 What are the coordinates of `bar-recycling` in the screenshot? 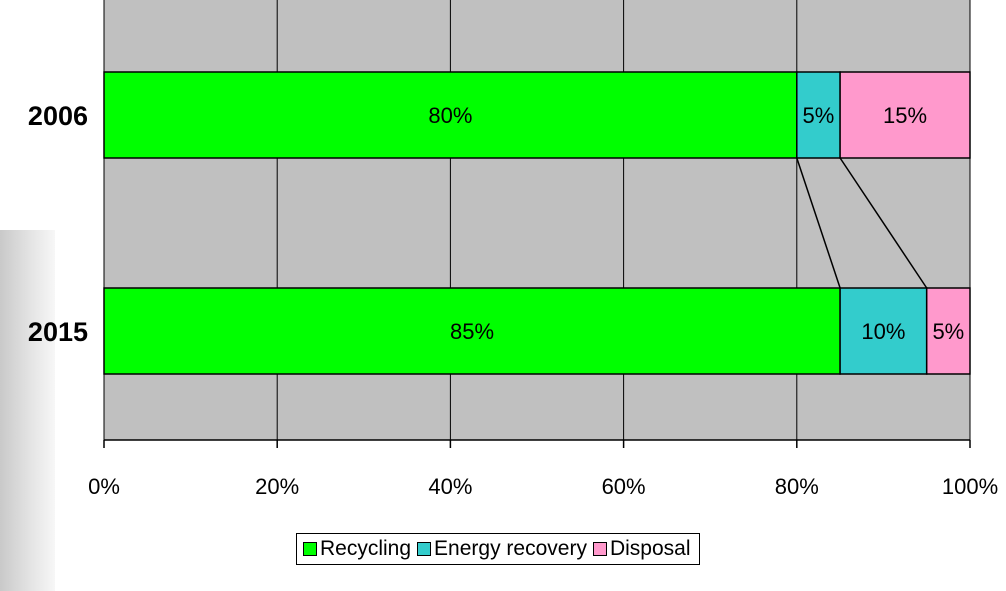 It's located at (472, 331).